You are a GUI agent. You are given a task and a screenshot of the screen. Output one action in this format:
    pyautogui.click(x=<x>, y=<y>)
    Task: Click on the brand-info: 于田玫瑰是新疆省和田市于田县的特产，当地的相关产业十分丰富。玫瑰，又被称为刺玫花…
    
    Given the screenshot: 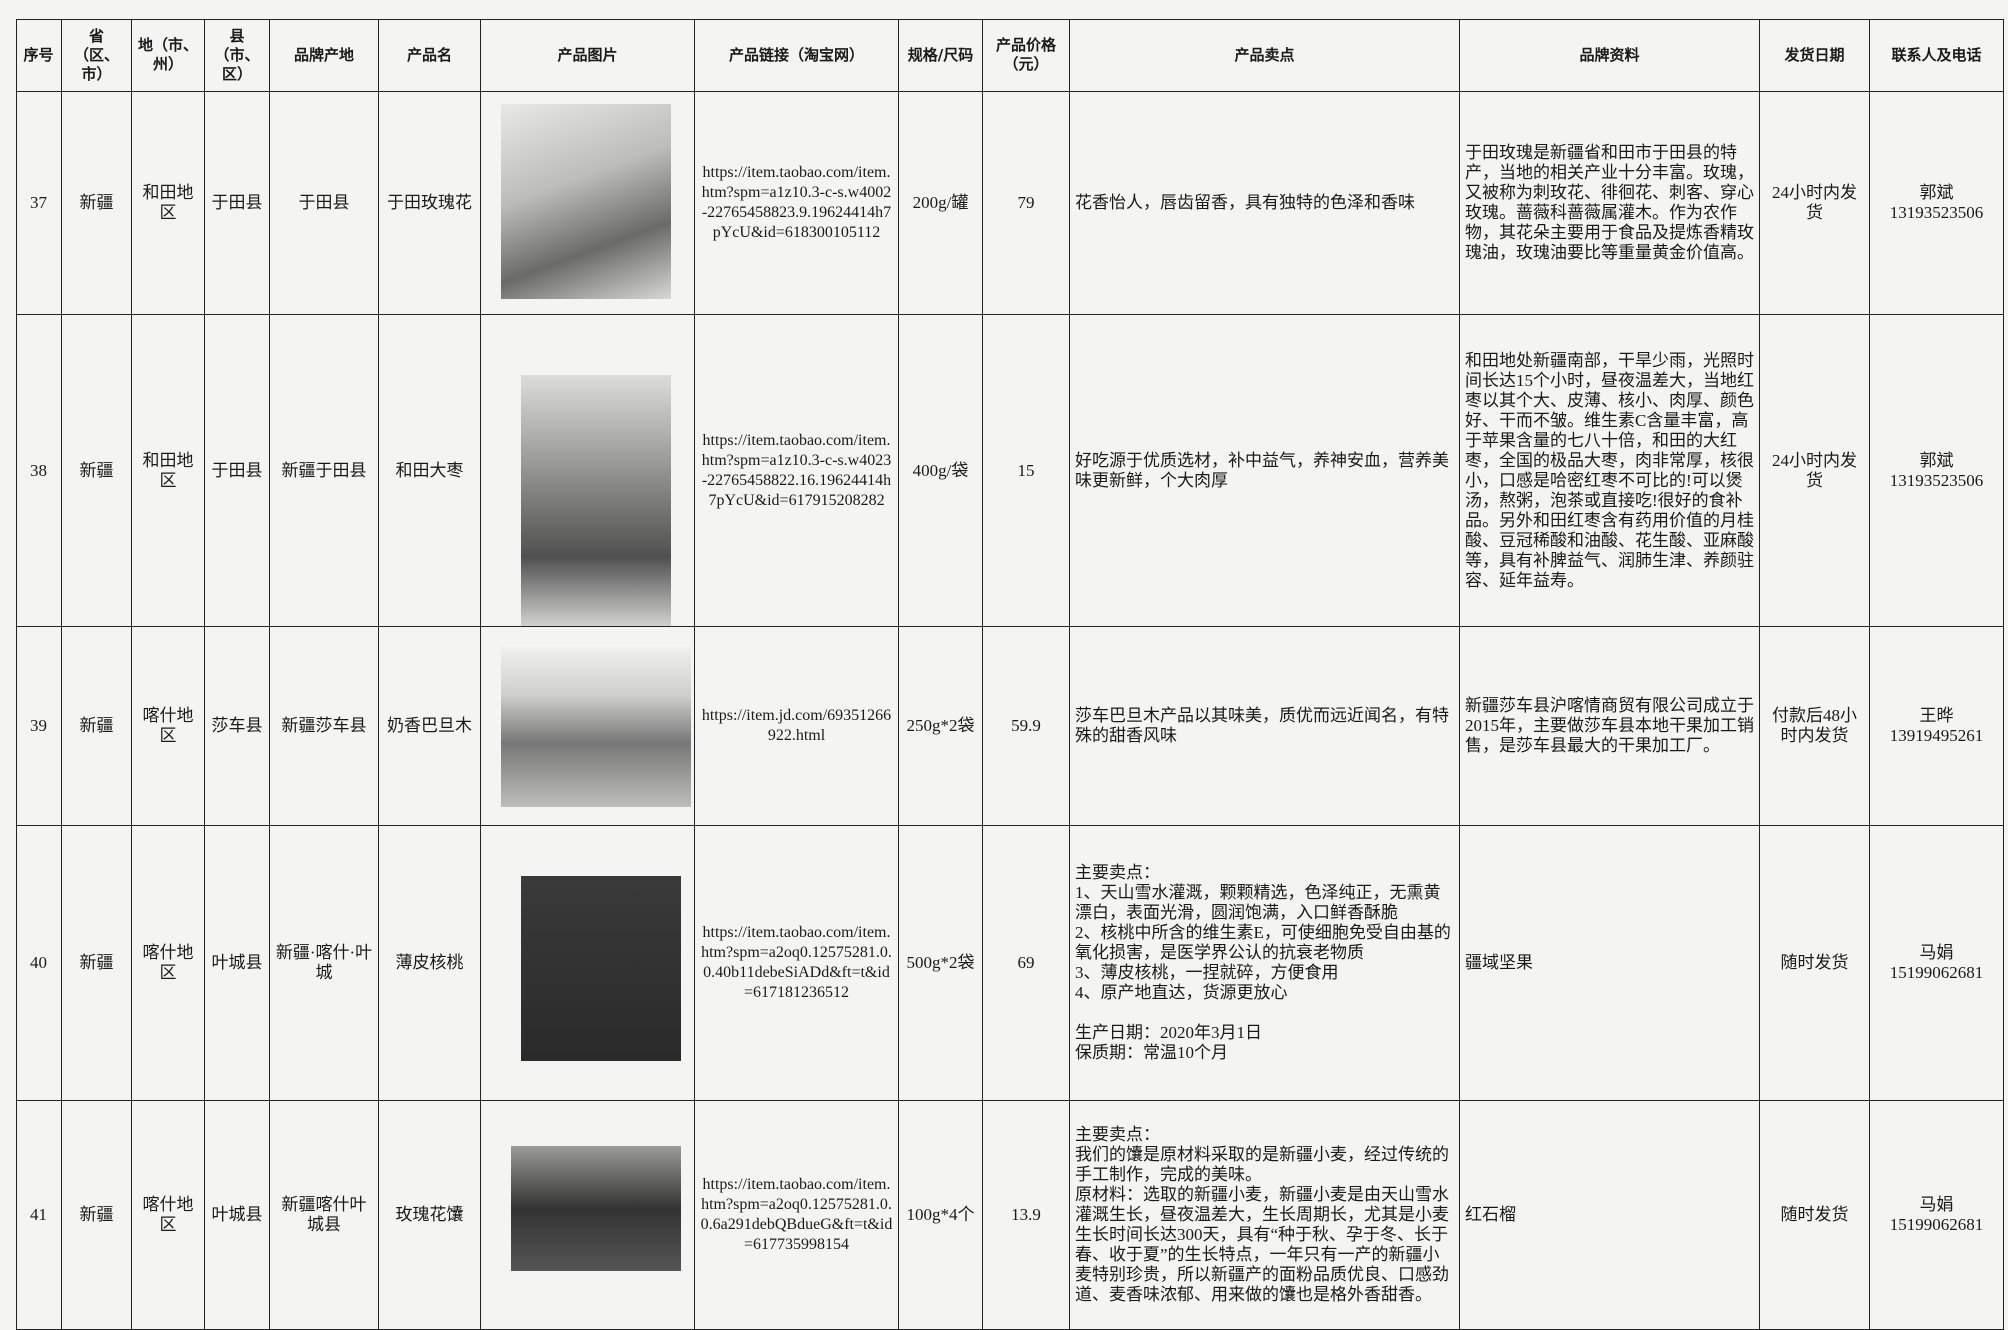 What is the action you would take?
    pyautogui.click(x=1610, y=203)
    